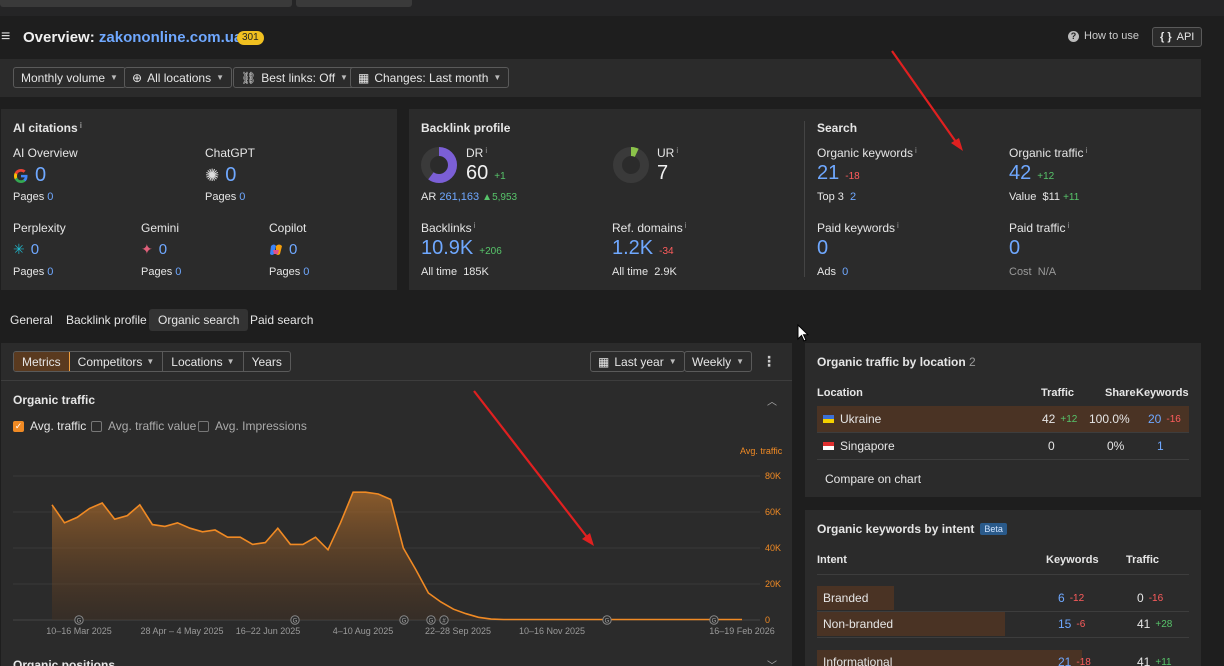  Describe the element at coordinates (1003, 393) in the screenshot. I see `location-table-header: Location Traffic Share Keywords` at that location.